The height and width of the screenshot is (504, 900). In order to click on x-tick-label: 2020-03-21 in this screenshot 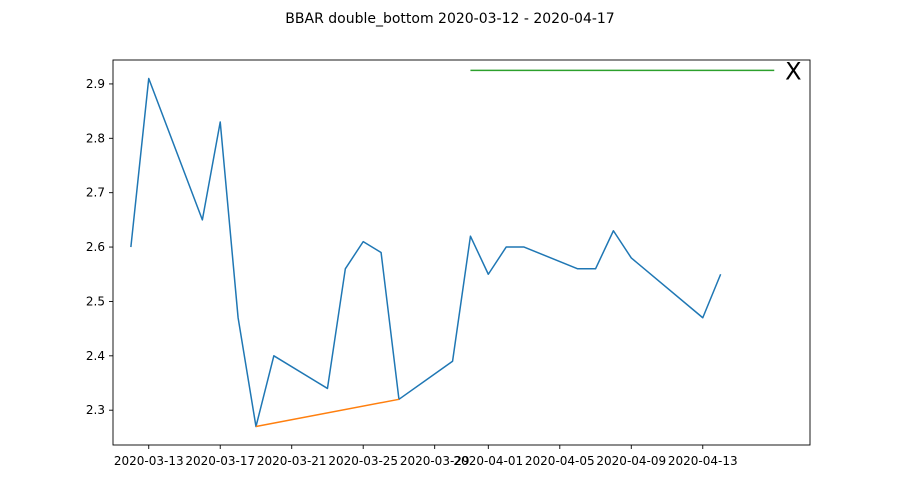, I will do `click(292, 461)`.